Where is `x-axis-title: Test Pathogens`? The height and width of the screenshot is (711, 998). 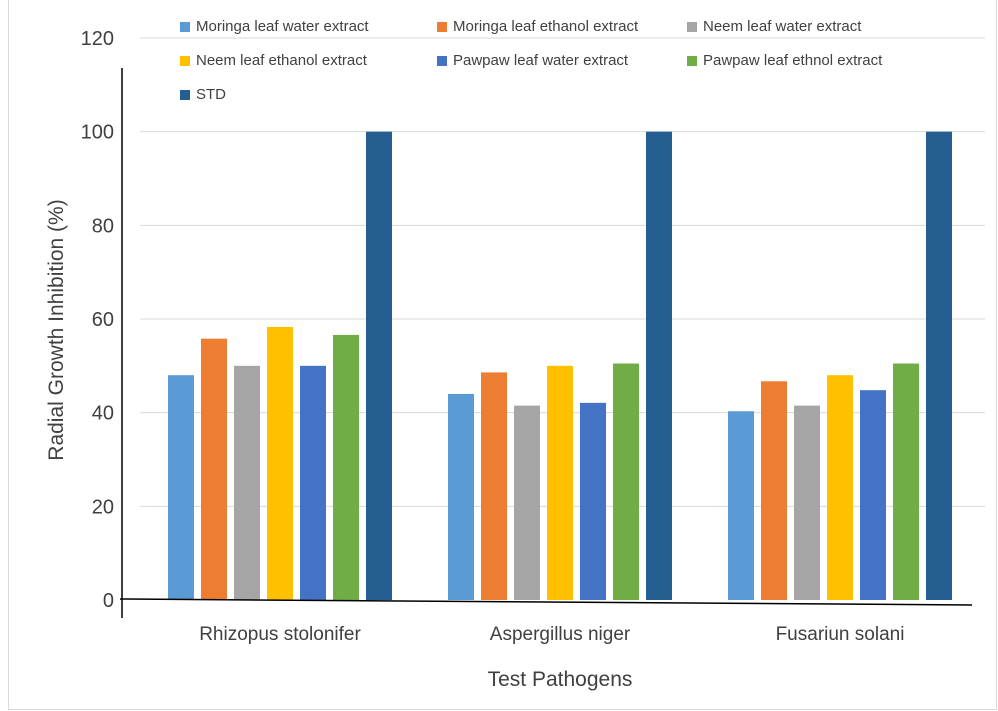 x-axis-title: Test Pathogens is located at coordinates (560, 679).